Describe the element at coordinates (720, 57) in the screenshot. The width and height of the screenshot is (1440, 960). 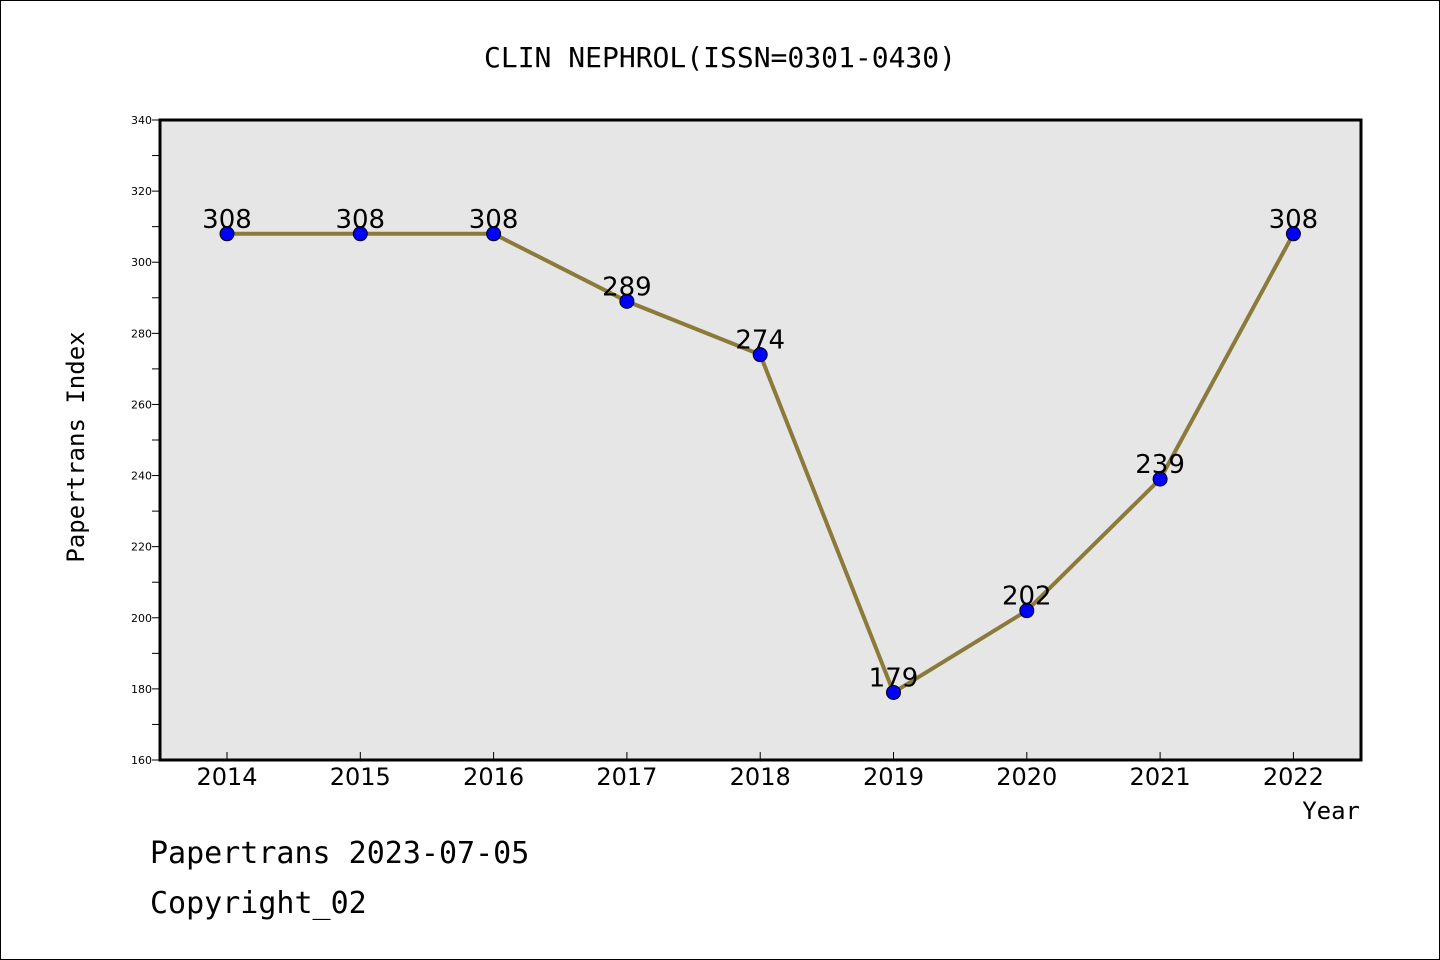
I see `chart-title: CLIN NEPHROL(ISSN=0301-0430)` at that location.